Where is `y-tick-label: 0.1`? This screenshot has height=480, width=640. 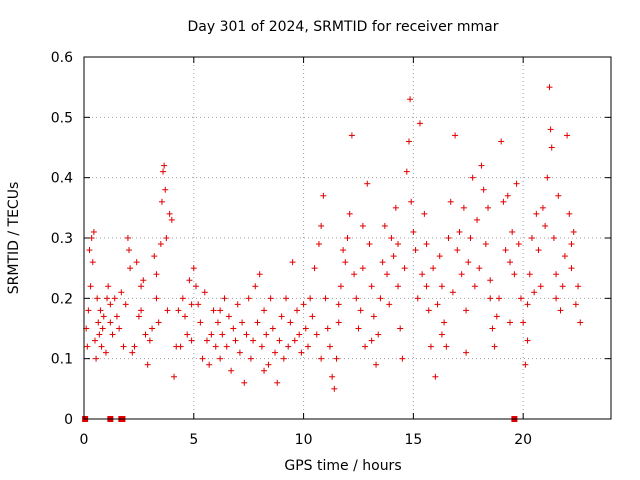 y-tick-label: 0.1 is located at coordinates (62, 360).